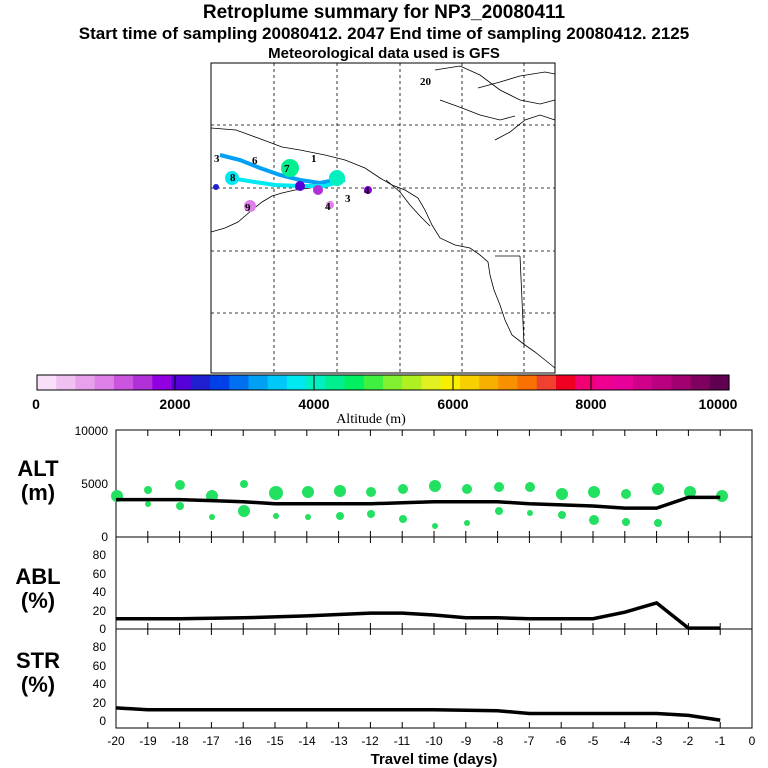 The image size is (768, 768). I want to click on str-y-tick-label: 0, so click(102, 721).